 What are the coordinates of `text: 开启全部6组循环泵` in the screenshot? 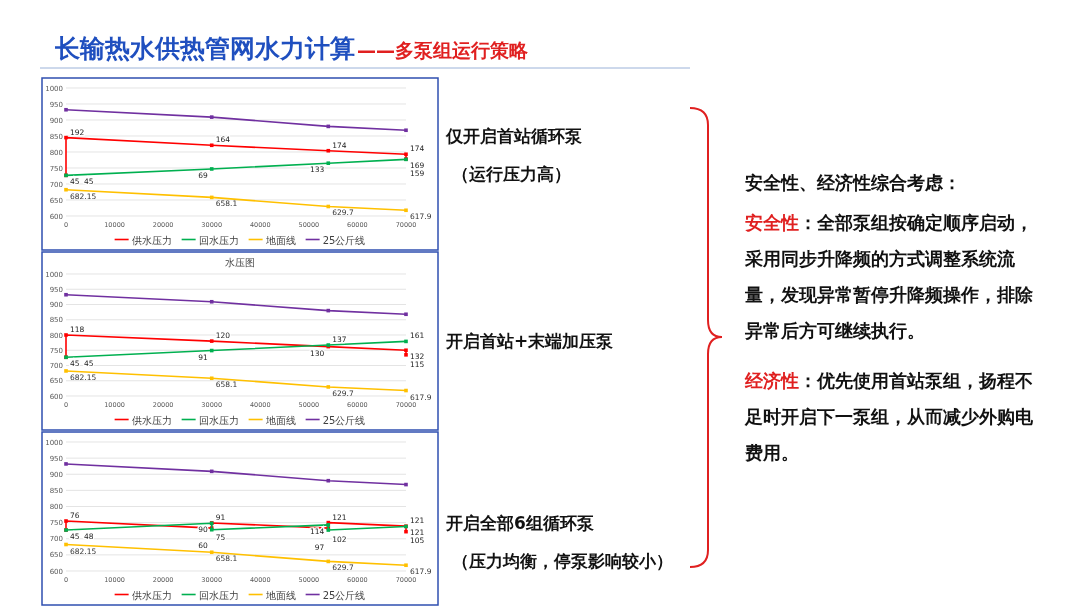 It's located at (520, 522).